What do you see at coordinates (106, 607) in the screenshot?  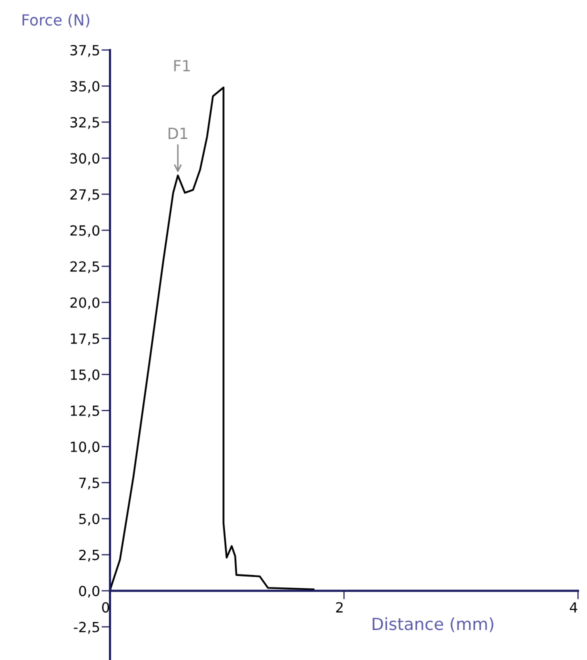 I see `x-tick-label: 0` at bounding box center [106, 607].